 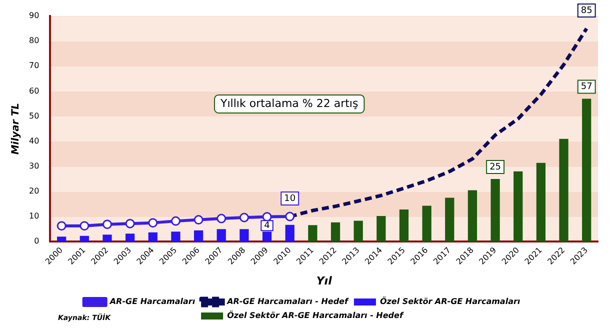 What do you see at coordinates (37, 241) in the screenshot?
I see `y-tick-label: 0` at bounding box center [37, 241].